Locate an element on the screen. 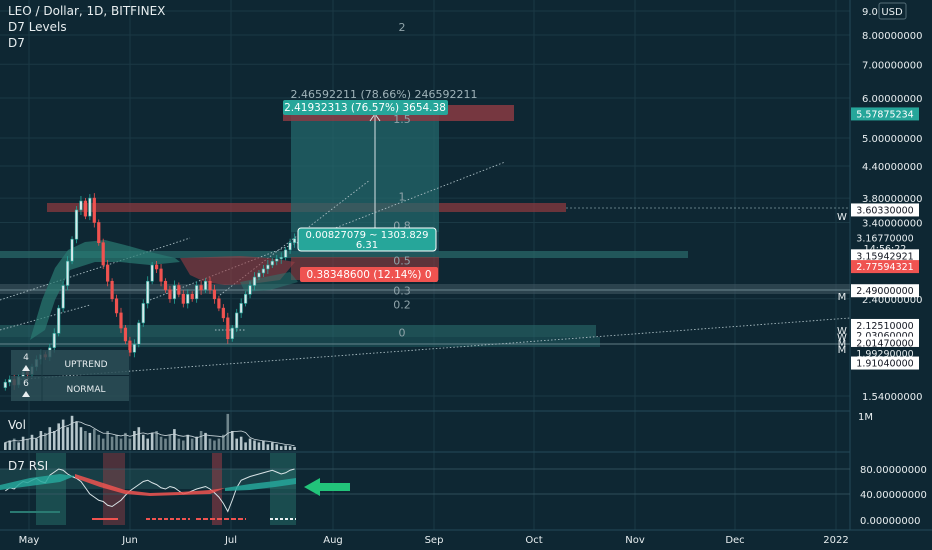 The height and width of the screenshot is (550, 932). rsi-line is located at coordinates (150, 490).